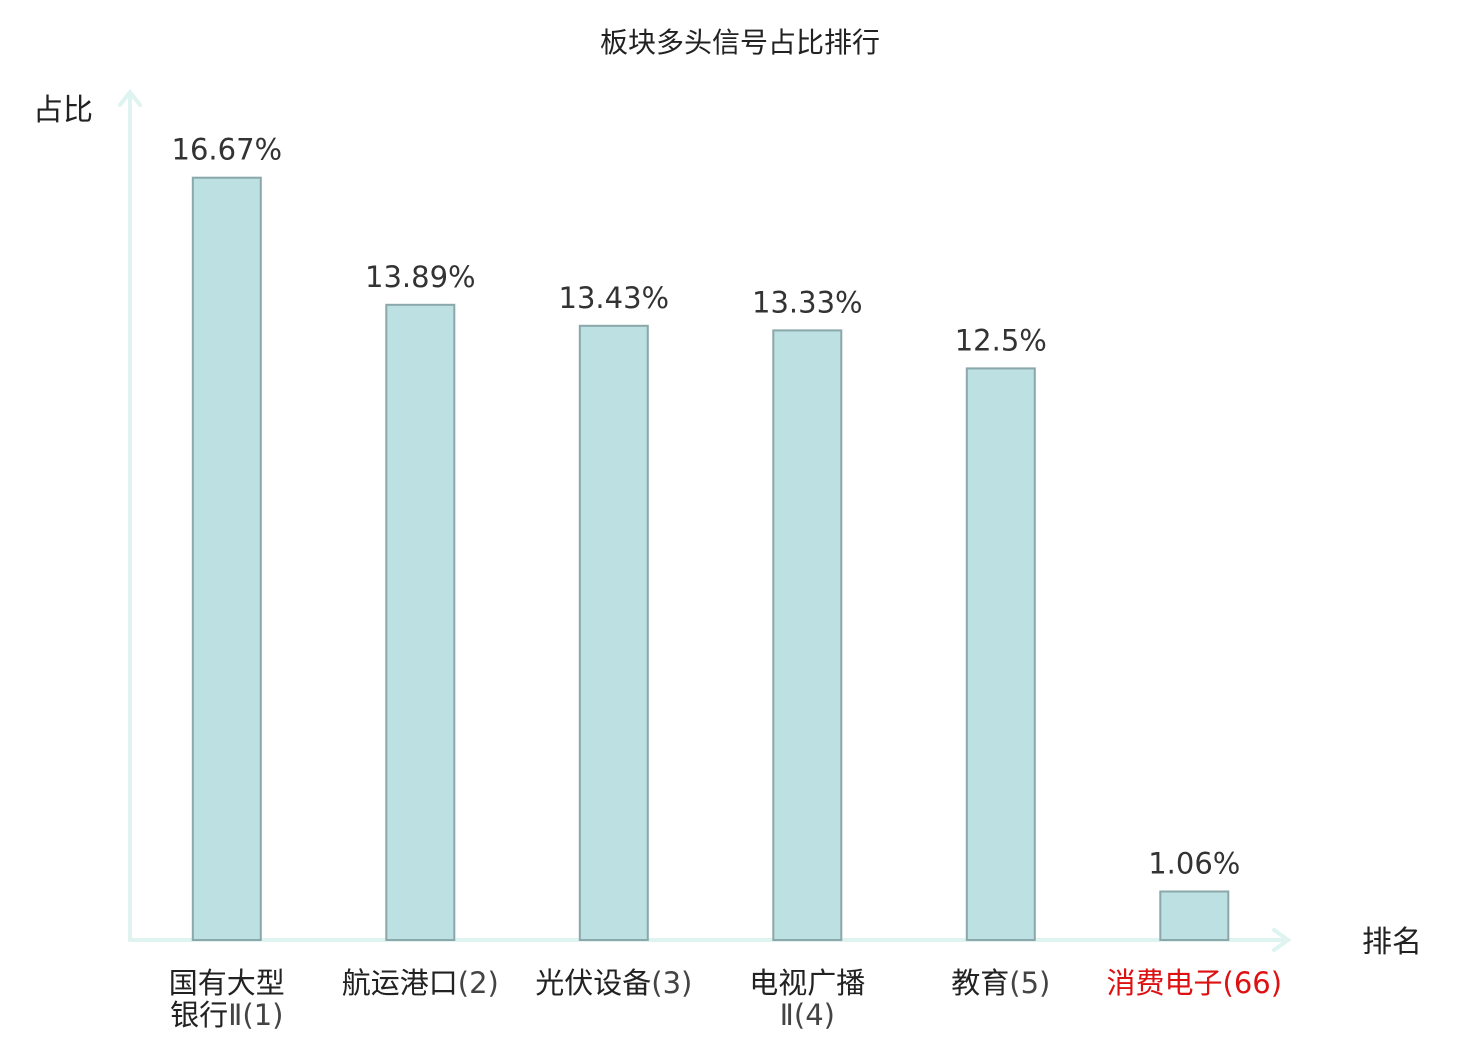 The image size is (1480, 1040). I want to click on category-name: 消费电子, so click(1165, 983).